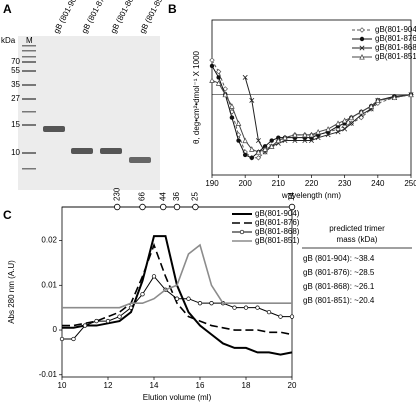  Describe the element at coordinates (116, 194) in the screenshot. I see `standard-label: 230` at that location.